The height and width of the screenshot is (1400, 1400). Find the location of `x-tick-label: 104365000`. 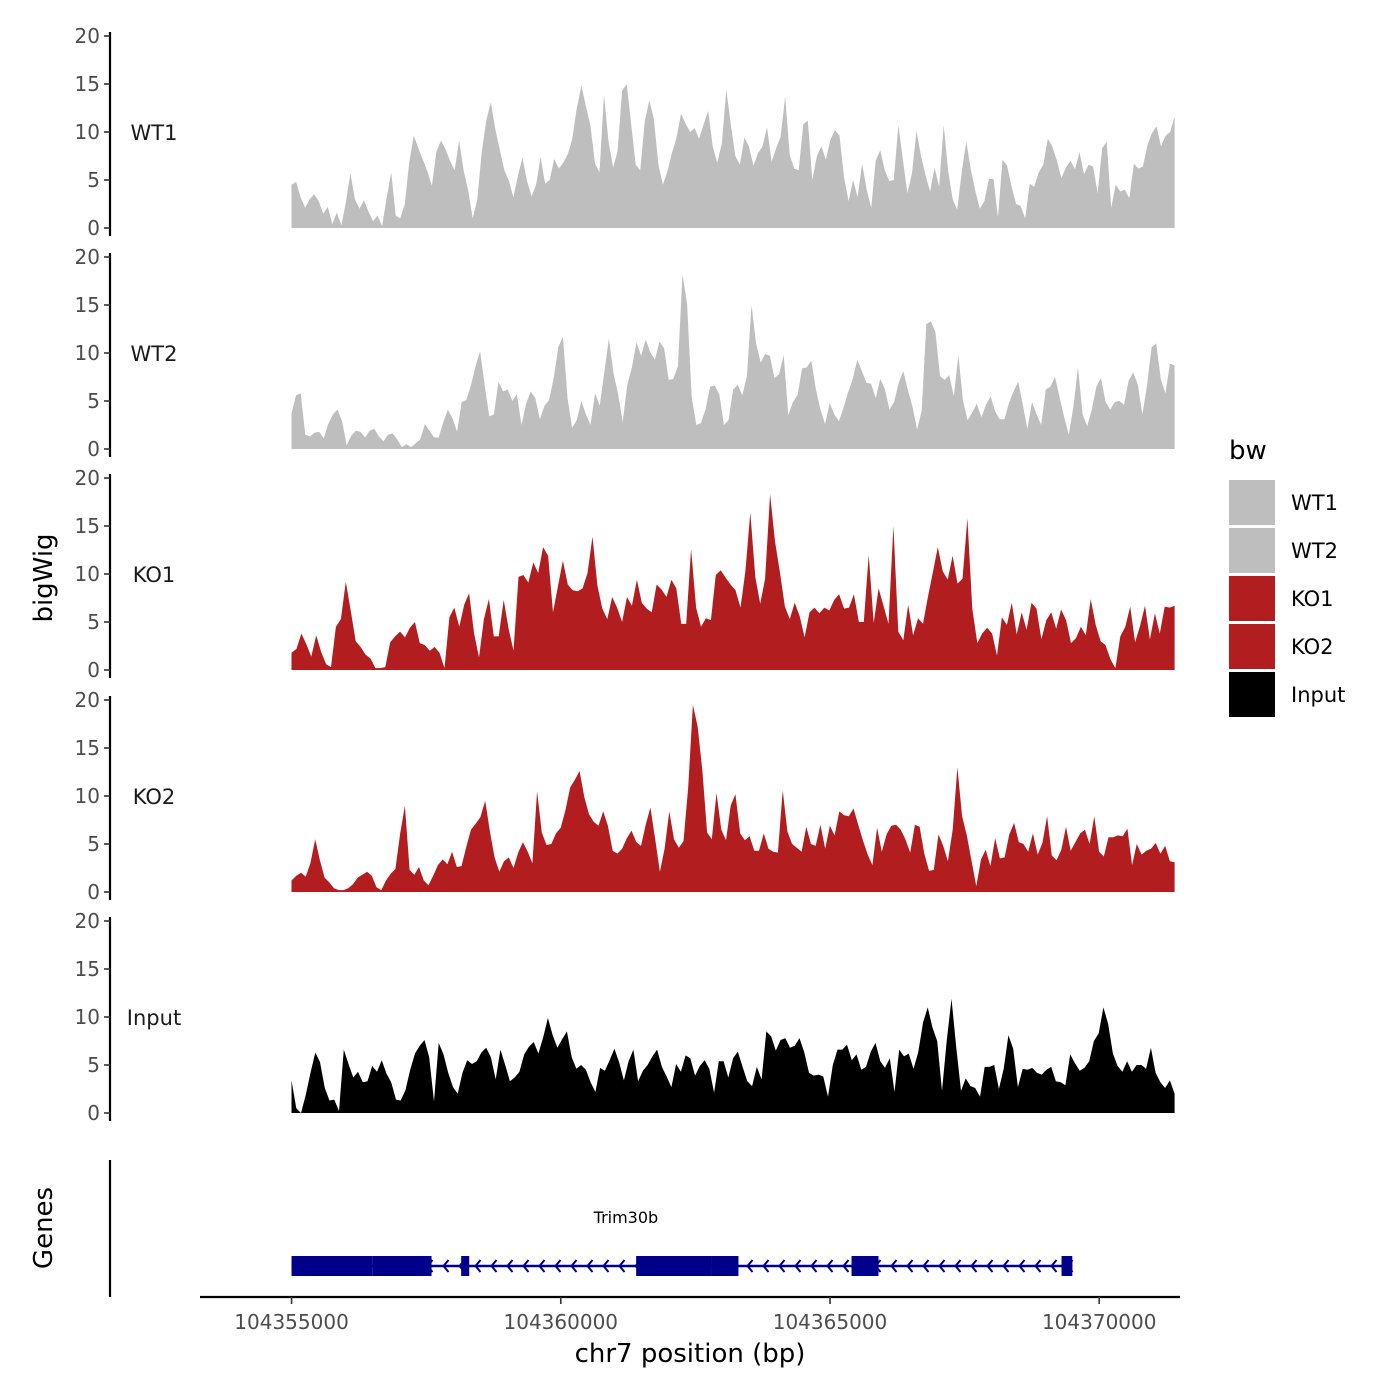

x-tick-label: 104365000 is located at coordinates (830, 1322).